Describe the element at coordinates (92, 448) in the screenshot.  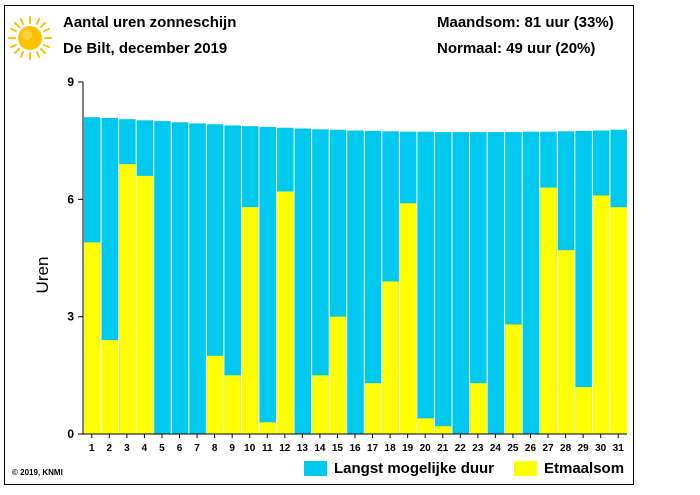
I see `x-tick-label-1: 1` at that location.